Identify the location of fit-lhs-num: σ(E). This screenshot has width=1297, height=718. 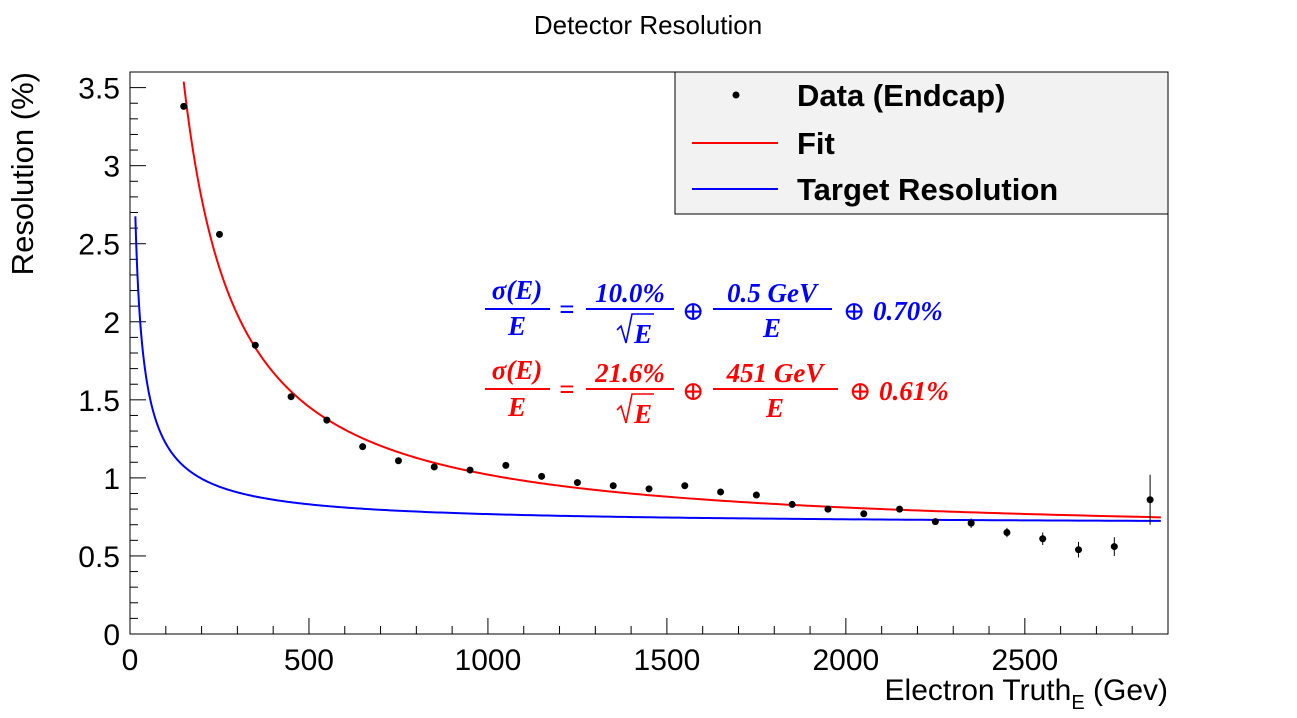
(517, 370).